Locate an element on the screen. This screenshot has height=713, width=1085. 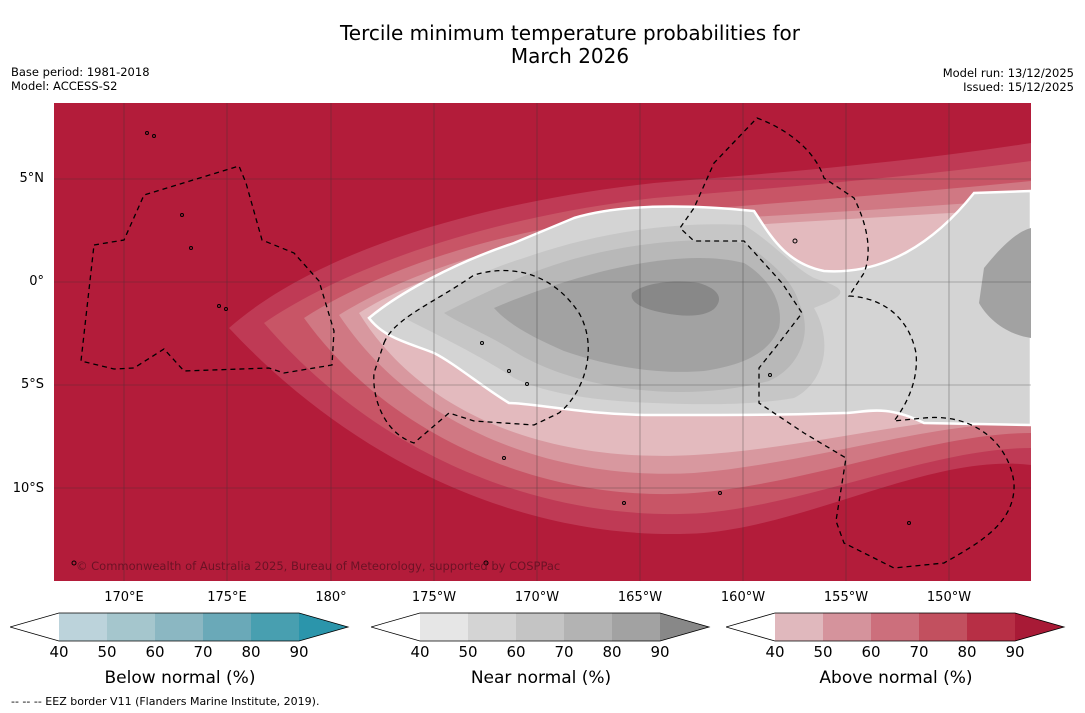
cbar-above-tick: 40 is located at coordinates (775, 652).